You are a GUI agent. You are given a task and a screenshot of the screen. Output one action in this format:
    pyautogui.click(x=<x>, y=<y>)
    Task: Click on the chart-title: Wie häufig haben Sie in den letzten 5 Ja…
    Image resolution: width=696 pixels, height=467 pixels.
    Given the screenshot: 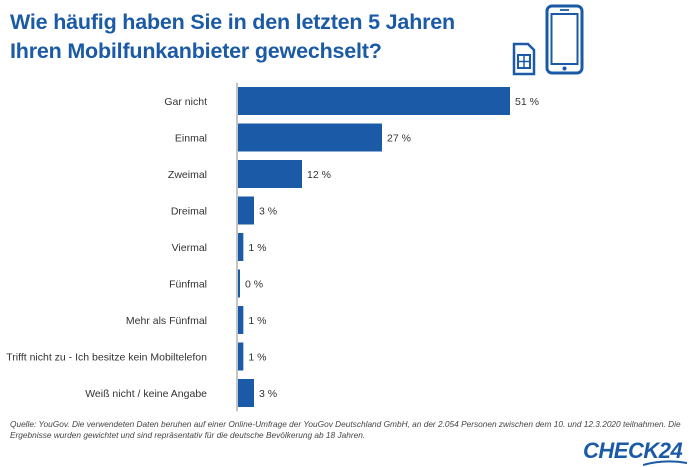 What is the action you would take?
    pyautogui.click(x=260, y=37)
    